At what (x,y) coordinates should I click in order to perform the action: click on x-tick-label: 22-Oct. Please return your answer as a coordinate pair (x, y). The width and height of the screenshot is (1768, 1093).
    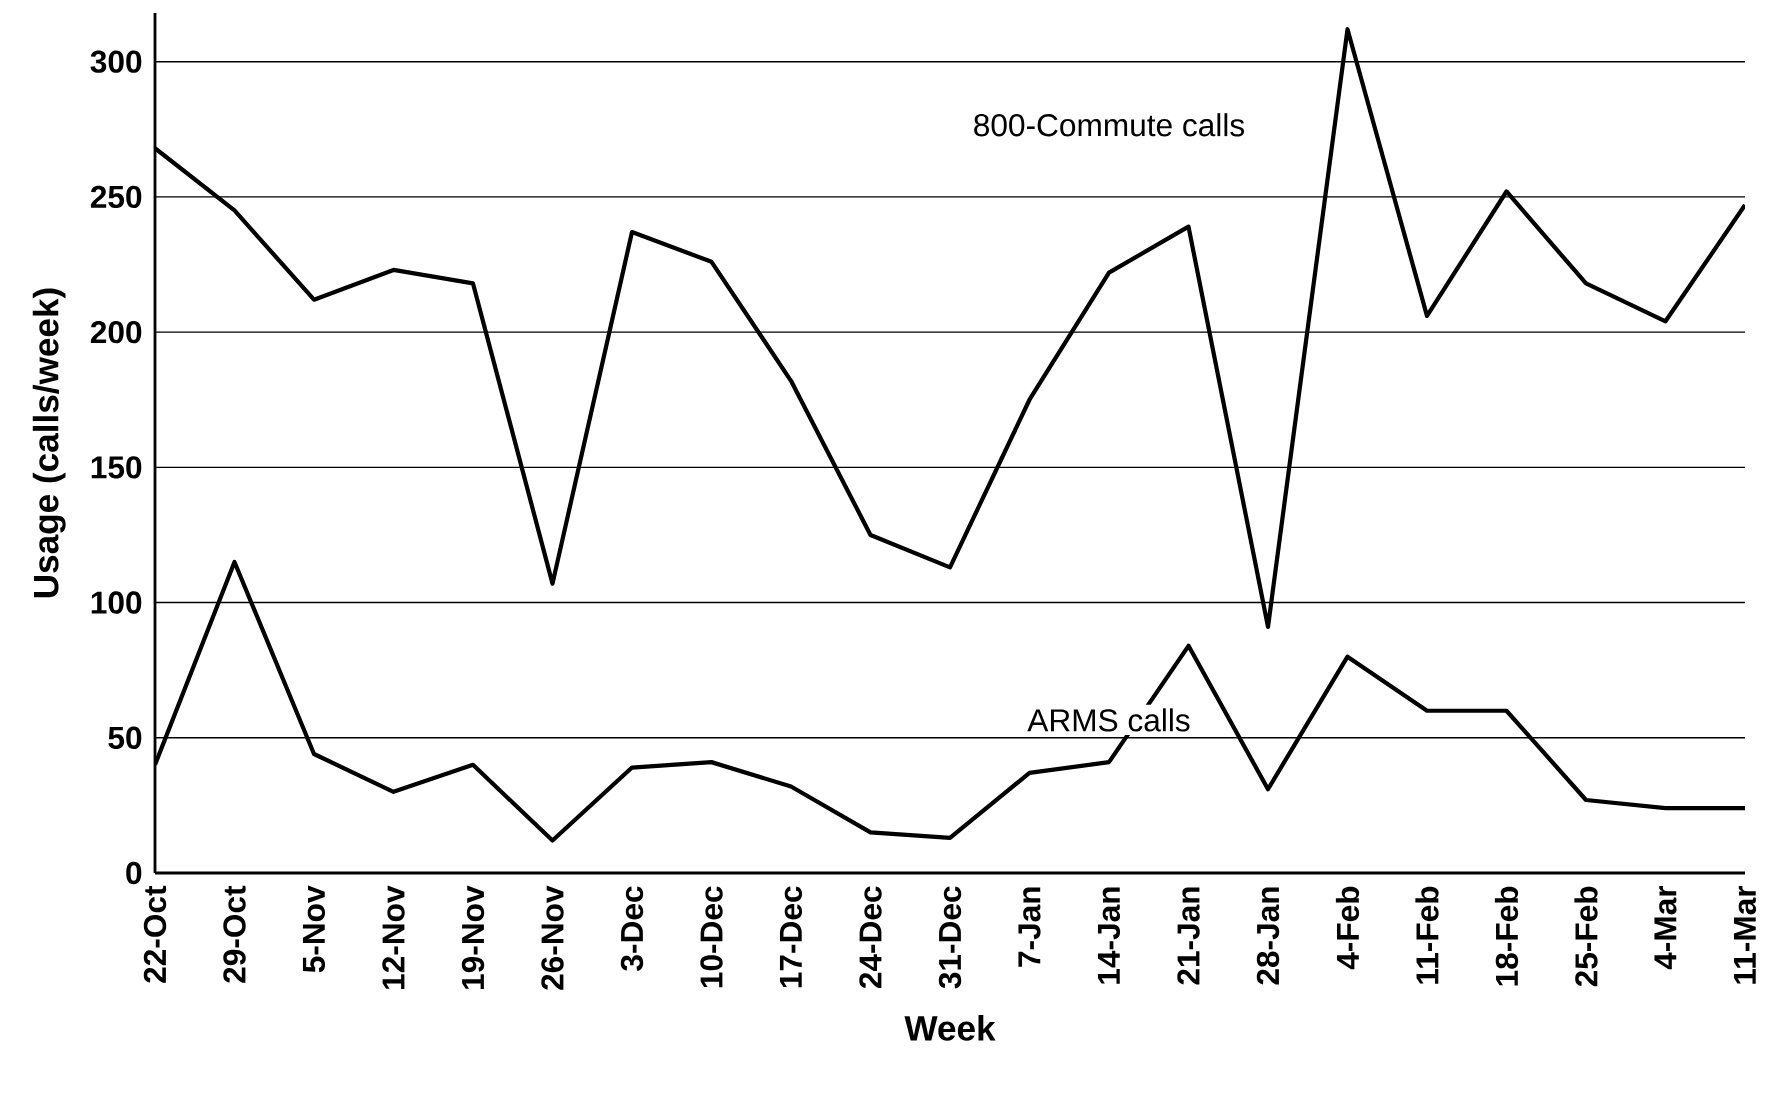
    Looking at the image, I should click on (155, 934).